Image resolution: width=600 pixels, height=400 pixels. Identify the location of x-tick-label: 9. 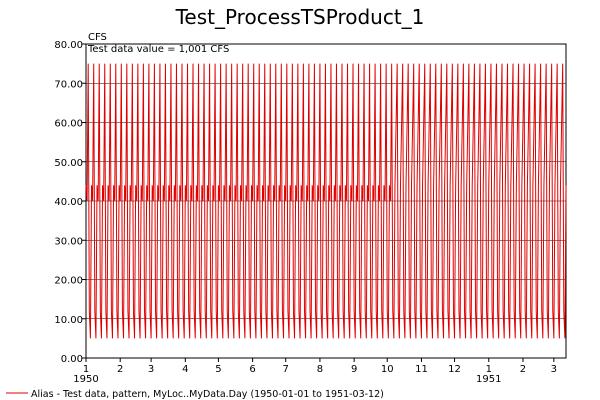
(354, 369).